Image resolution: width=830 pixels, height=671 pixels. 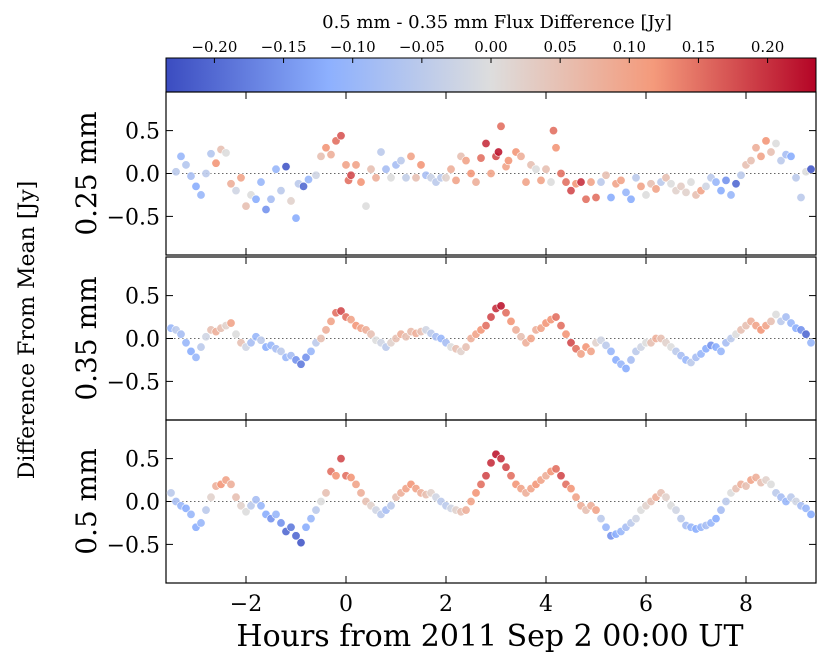 What do you see at coordinates (142, 175) in the screenshot?
I see `y-tick-label: 0.0` at bounding box center [142, 175].